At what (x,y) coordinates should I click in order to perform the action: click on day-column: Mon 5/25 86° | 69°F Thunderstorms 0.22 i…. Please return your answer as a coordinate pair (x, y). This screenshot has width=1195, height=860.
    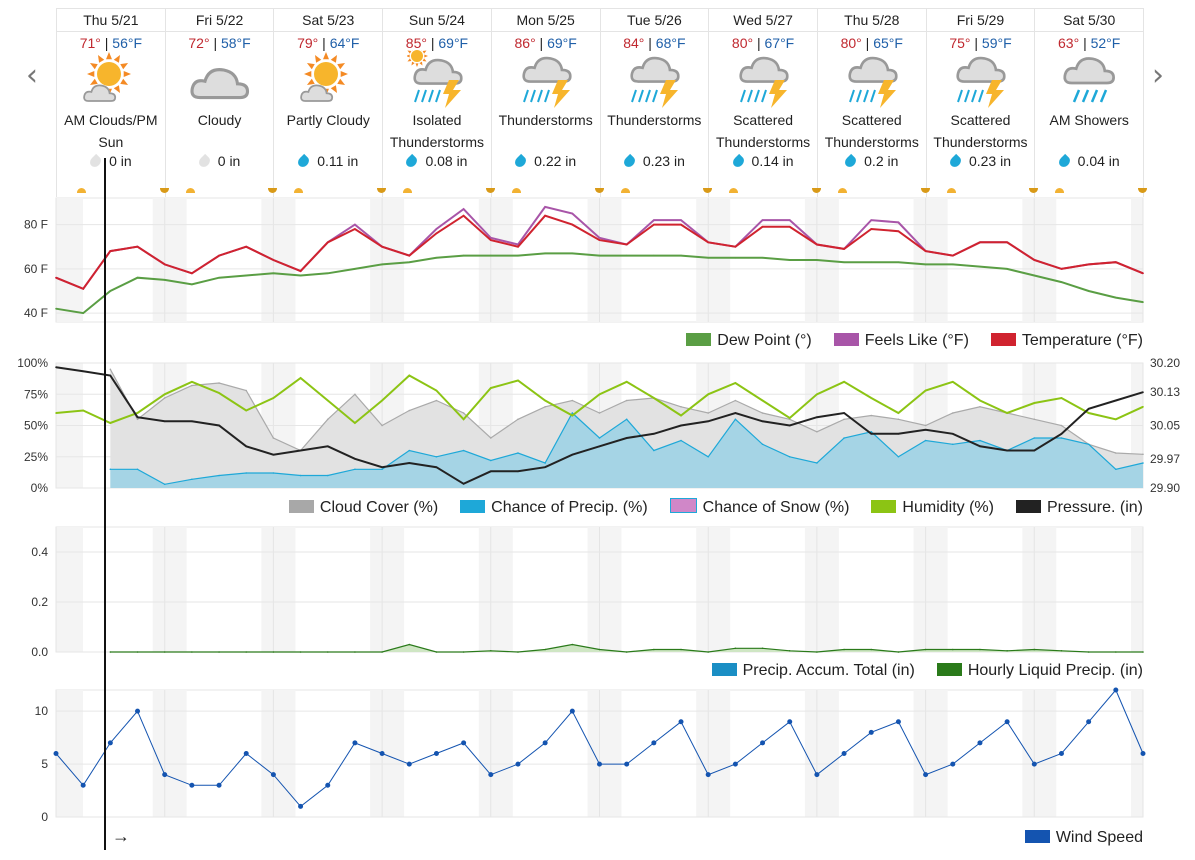
    Looking at the image, I should click on (547, 103).